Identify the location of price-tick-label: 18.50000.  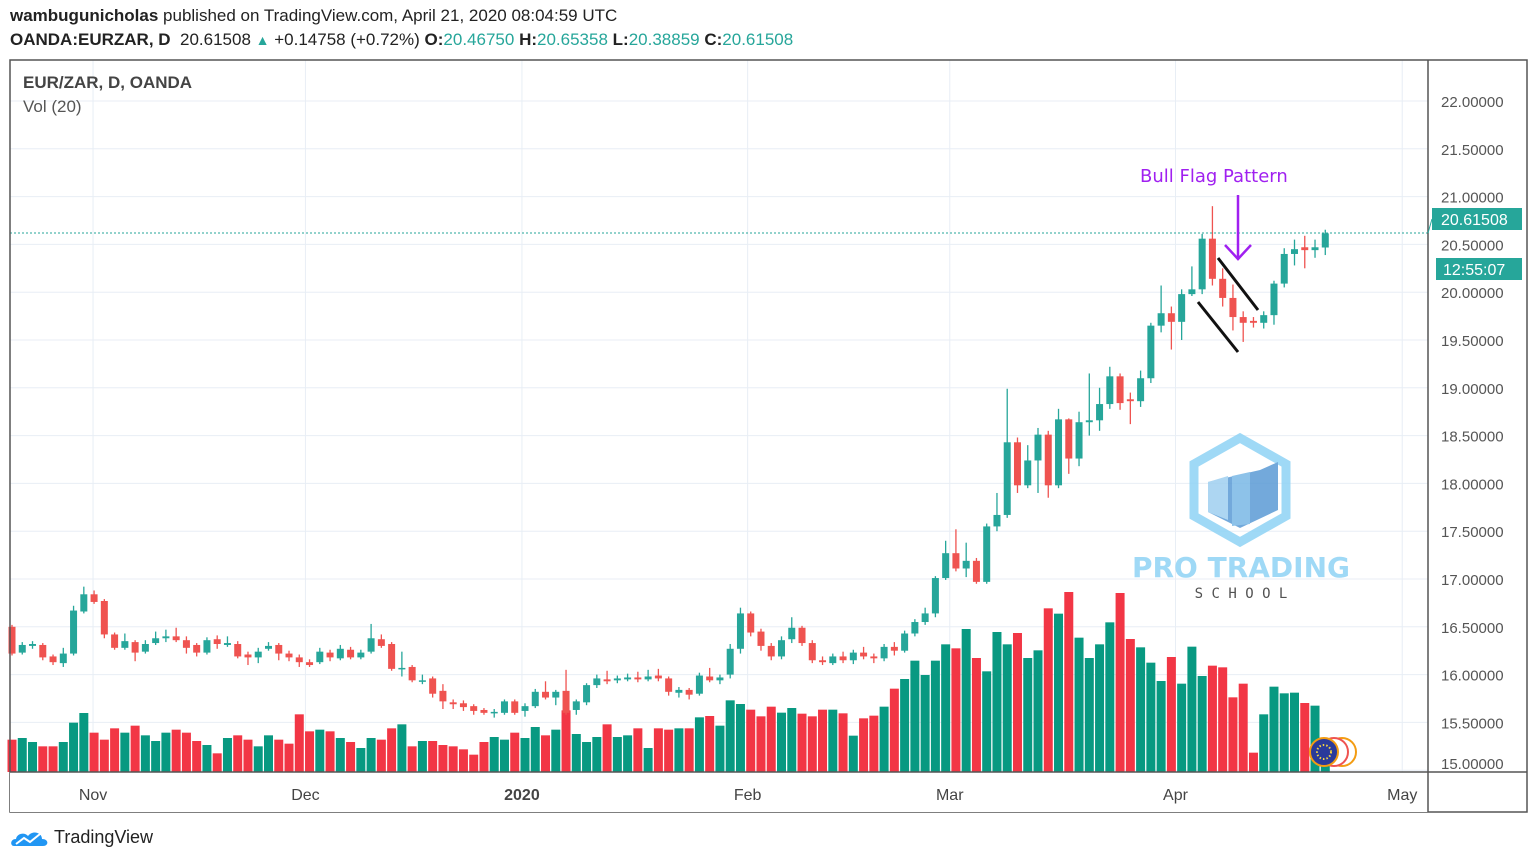
(1472, 437).